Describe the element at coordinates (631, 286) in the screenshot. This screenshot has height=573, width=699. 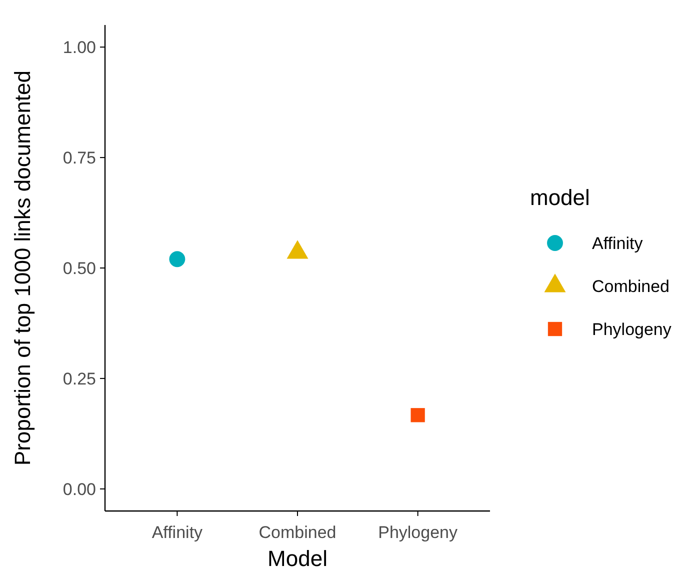
I see `legend-label: Combined` at that location.